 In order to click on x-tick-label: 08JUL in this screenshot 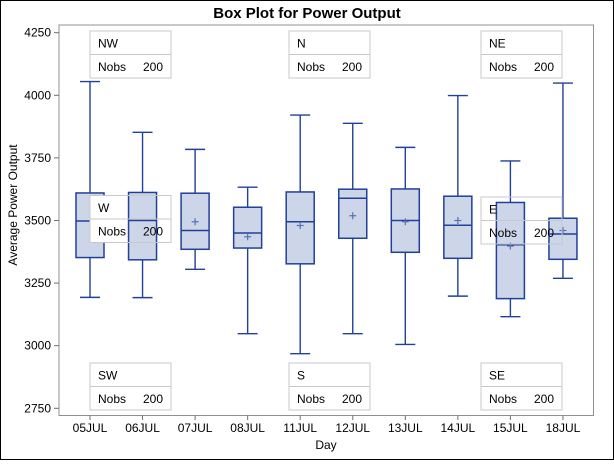, I will do `click(247, 428)`.